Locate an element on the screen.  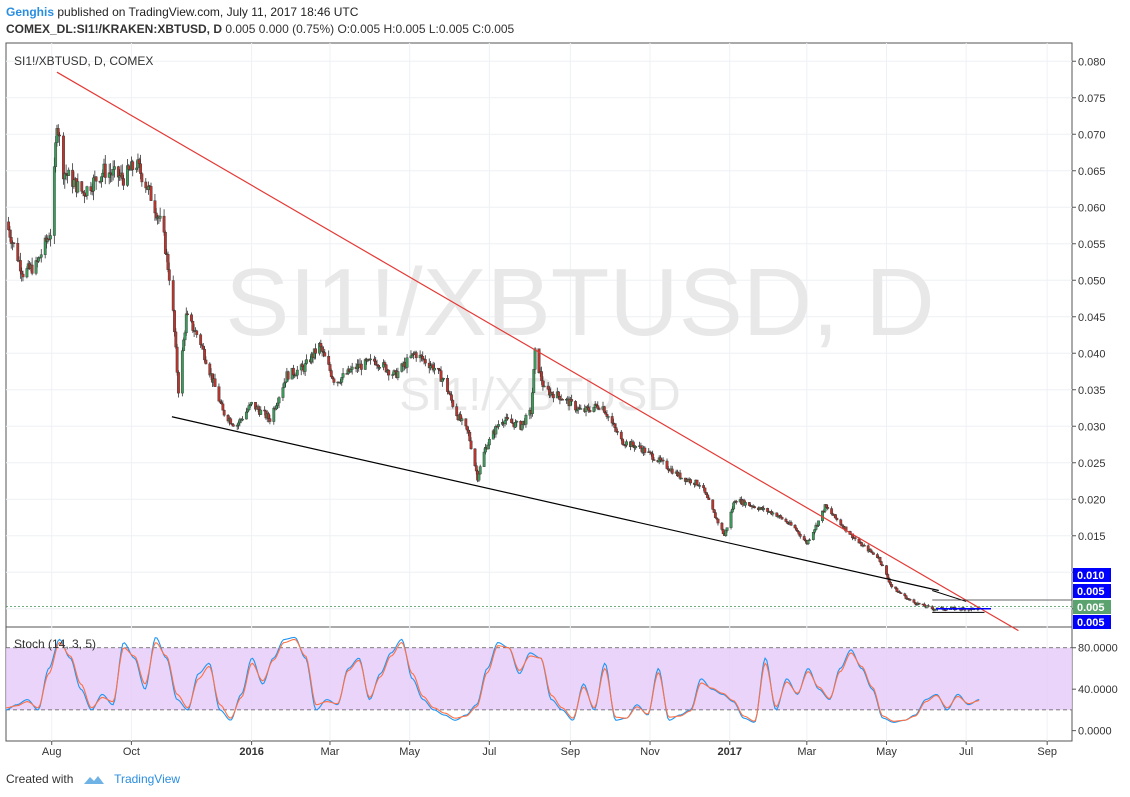
price-tick-label: 0.030 is located at coordinates (1092, 427).